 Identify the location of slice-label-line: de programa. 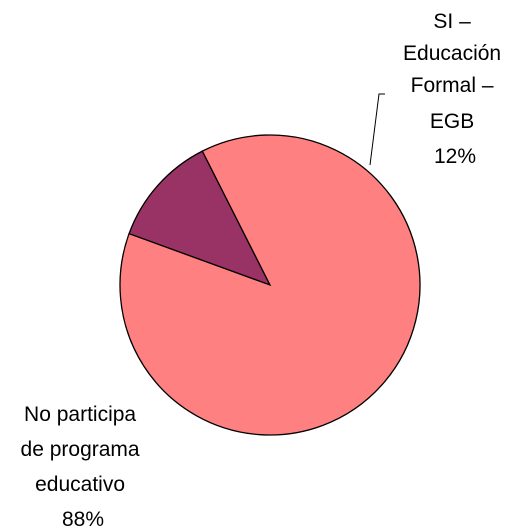
(80, 449).